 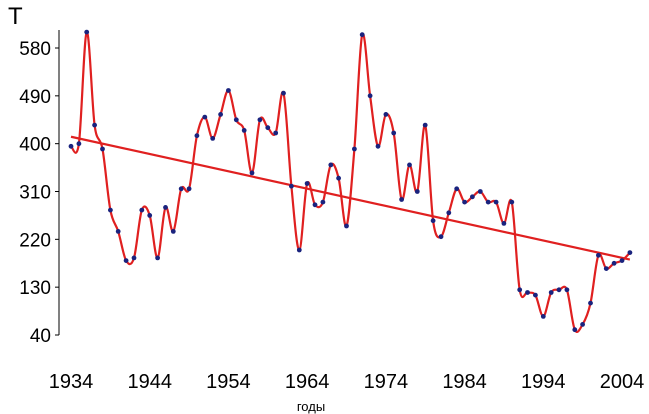 What do you see at coordinates (622, 382) in the screenshot?
I see `x-tick-label: 2004` at bounding box center [622, 382].